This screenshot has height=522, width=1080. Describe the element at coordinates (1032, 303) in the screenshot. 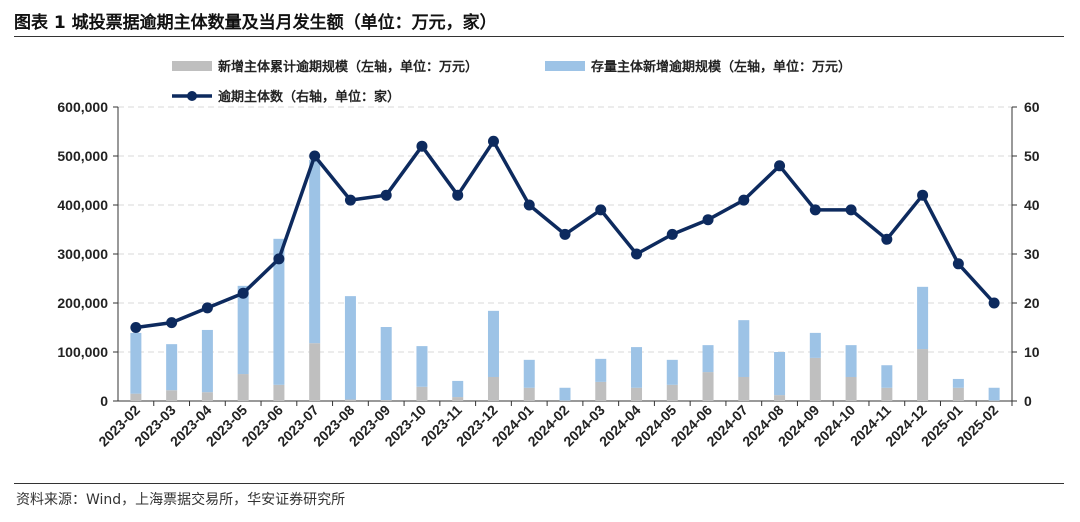

I see `right-tick-label: 20` at that location.